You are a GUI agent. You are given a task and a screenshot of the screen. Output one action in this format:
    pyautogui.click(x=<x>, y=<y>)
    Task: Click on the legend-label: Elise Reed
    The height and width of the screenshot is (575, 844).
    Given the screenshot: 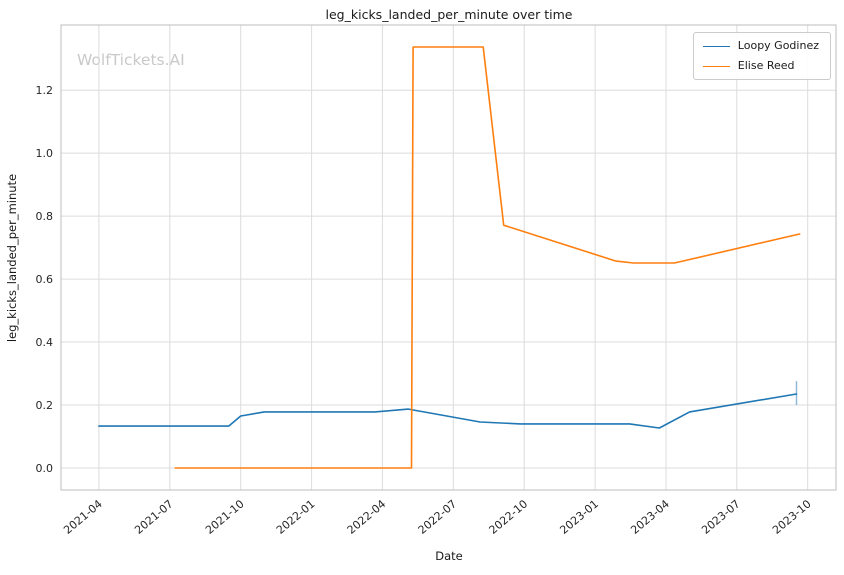 What is the action you would take?
    pyautogui.click(x=766, y=66)
    